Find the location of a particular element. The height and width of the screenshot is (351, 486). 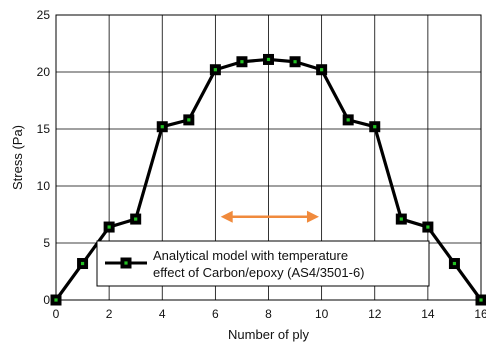

y-tick-label: 5 is located at coordinates (46, 243).